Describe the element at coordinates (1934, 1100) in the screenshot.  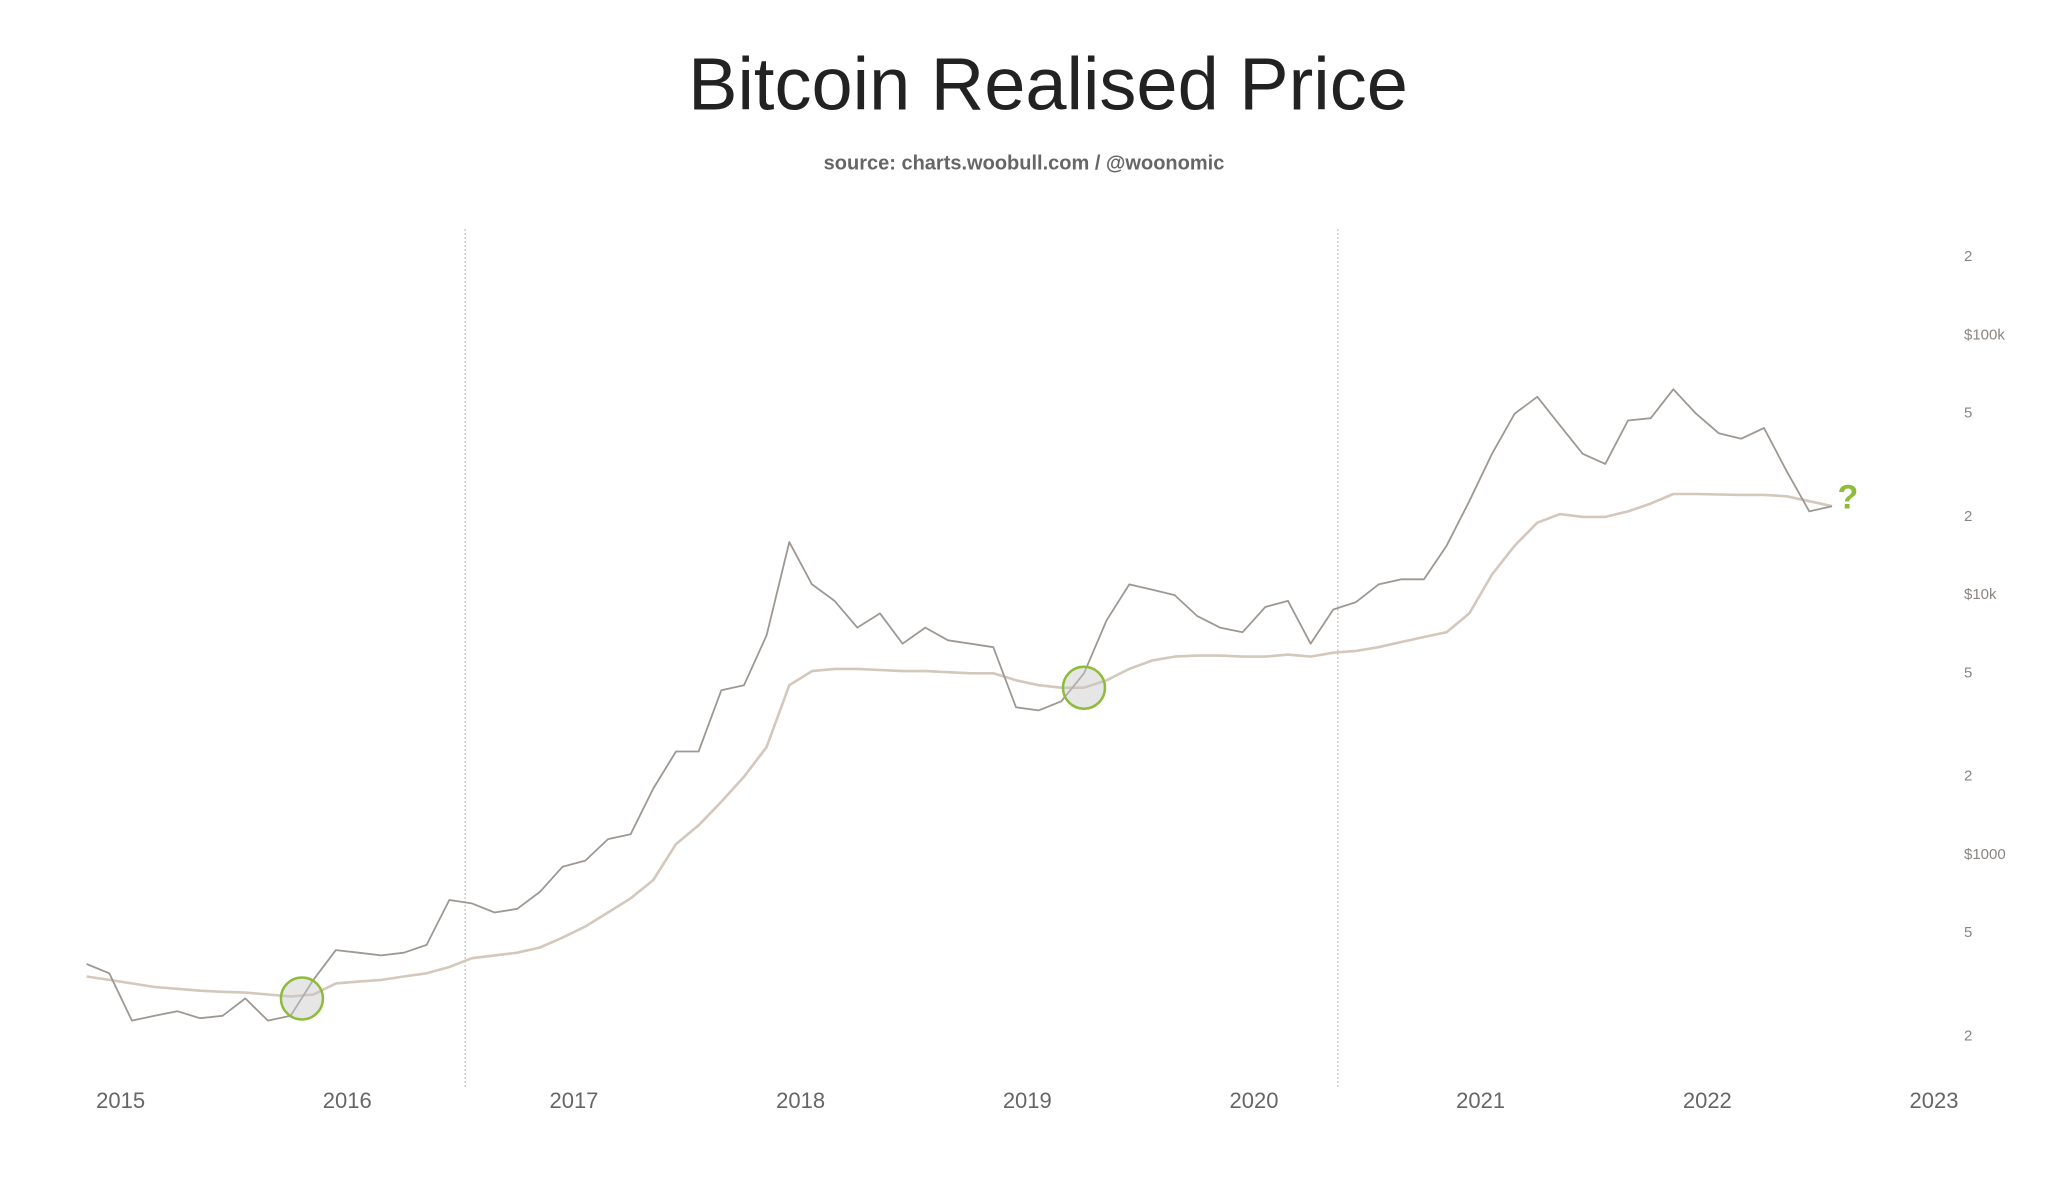
I see `x-tick-label: 2023` at that location.